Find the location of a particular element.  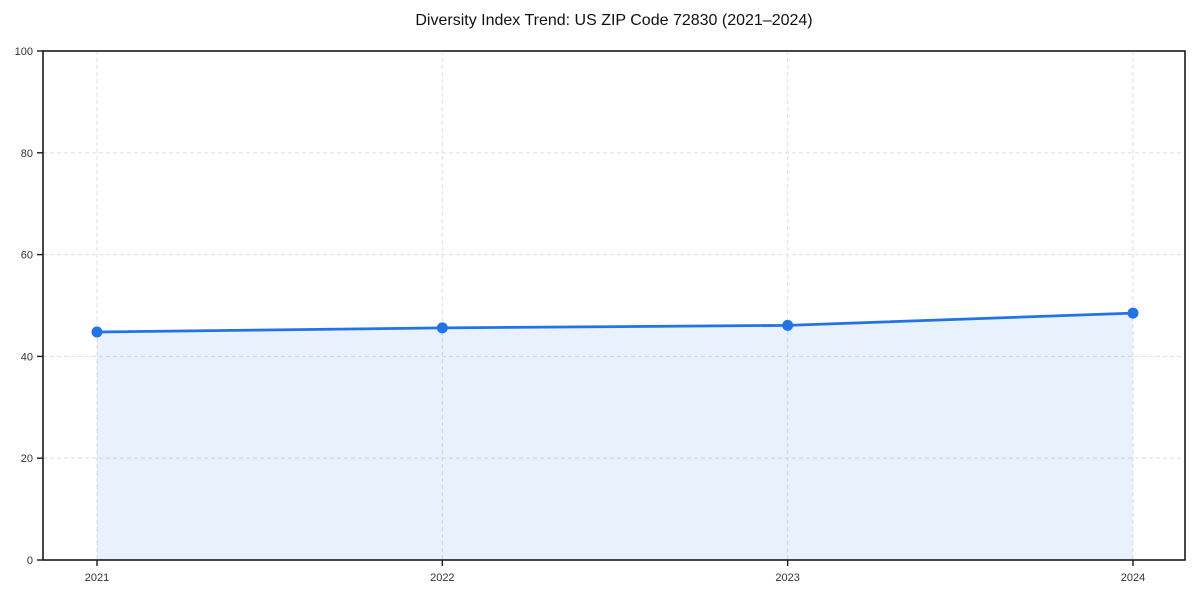

y-tick-label: 60 is located at coordinates (27, 256).